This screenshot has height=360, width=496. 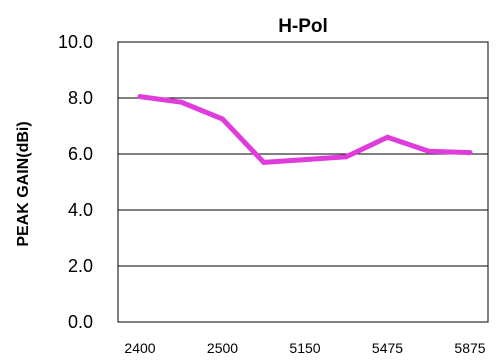 I want to click on y-tick-label: 8.0, so click(x=80, y=98).